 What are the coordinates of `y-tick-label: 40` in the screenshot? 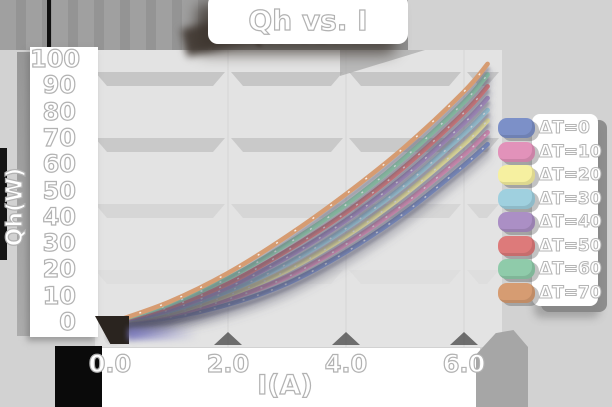 It's located at (59, 216).